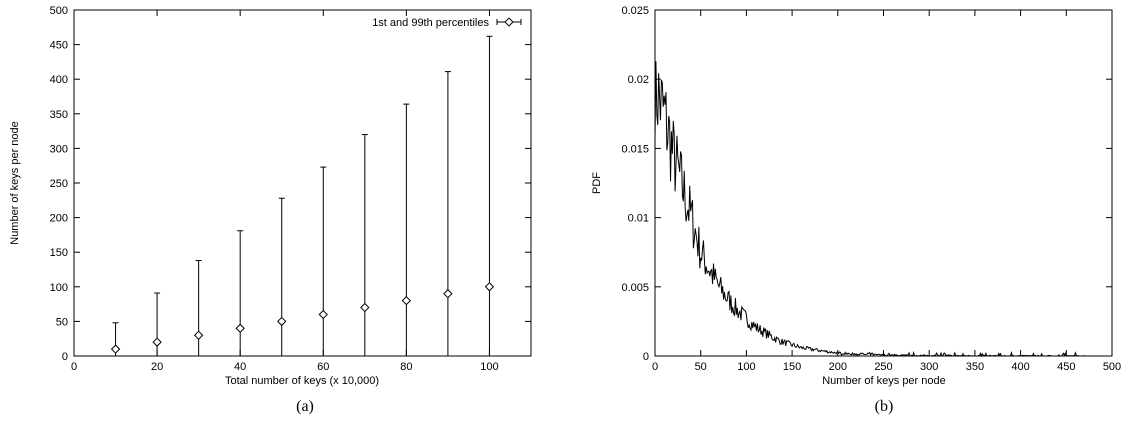 The image size is (1128, 431). I want to click on chart-a-y-tick-label: 500, so click(59, 11).